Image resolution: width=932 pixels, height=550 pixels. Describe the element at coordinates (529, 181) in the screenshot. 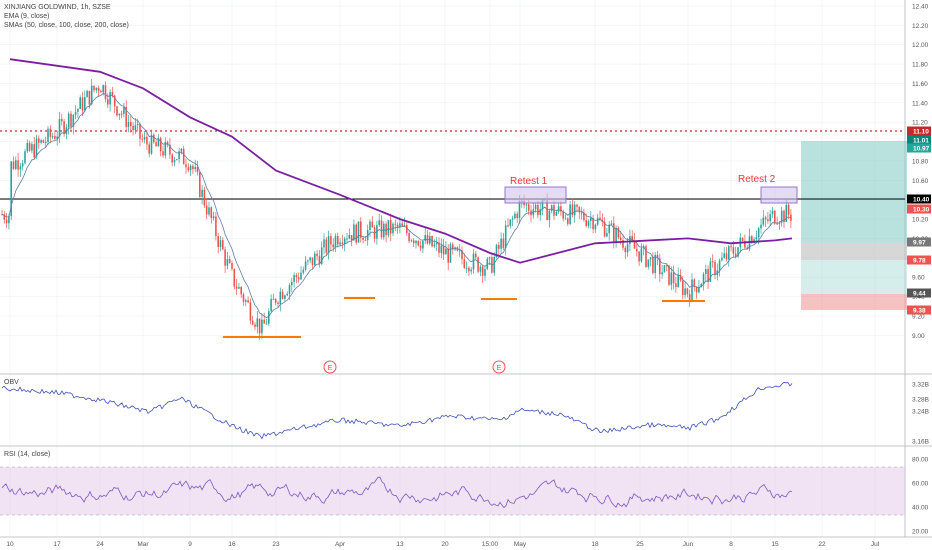

I see `retest-1-label: Retest 1` at that location.